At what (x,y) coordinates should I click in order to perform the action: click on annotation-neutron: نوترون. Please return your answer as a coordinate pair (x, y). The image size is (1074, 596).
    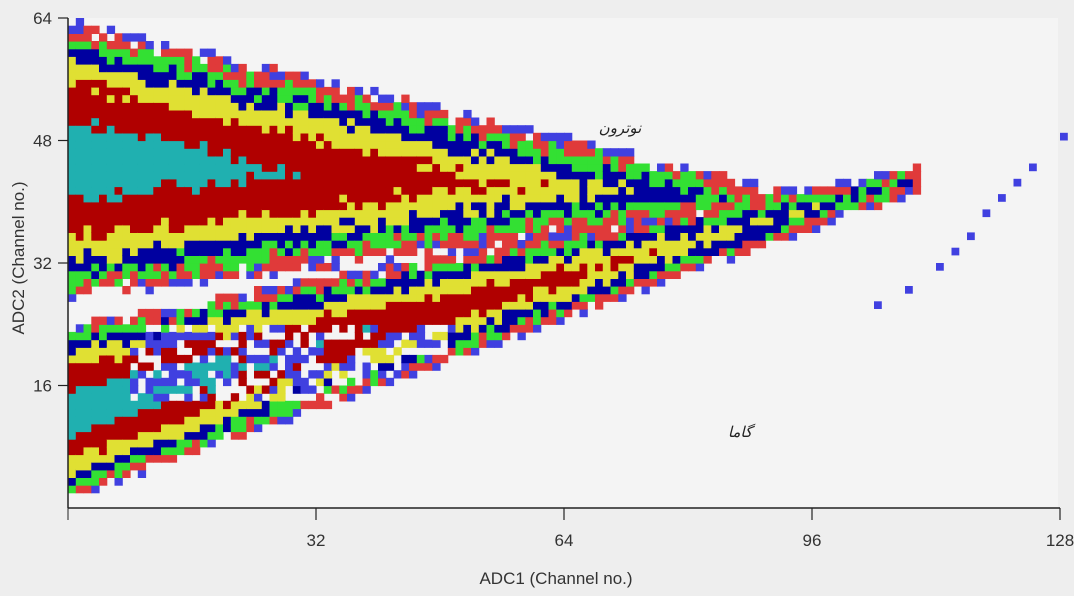
    Looking at the image, I should click on (620, 128).